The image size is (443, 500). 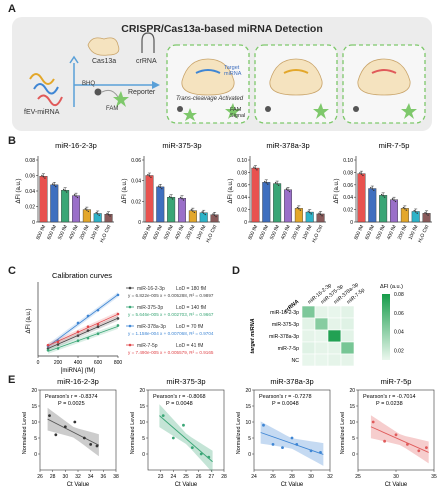 I want to click on panel-letter-a: A, so click(x=12, y=9).